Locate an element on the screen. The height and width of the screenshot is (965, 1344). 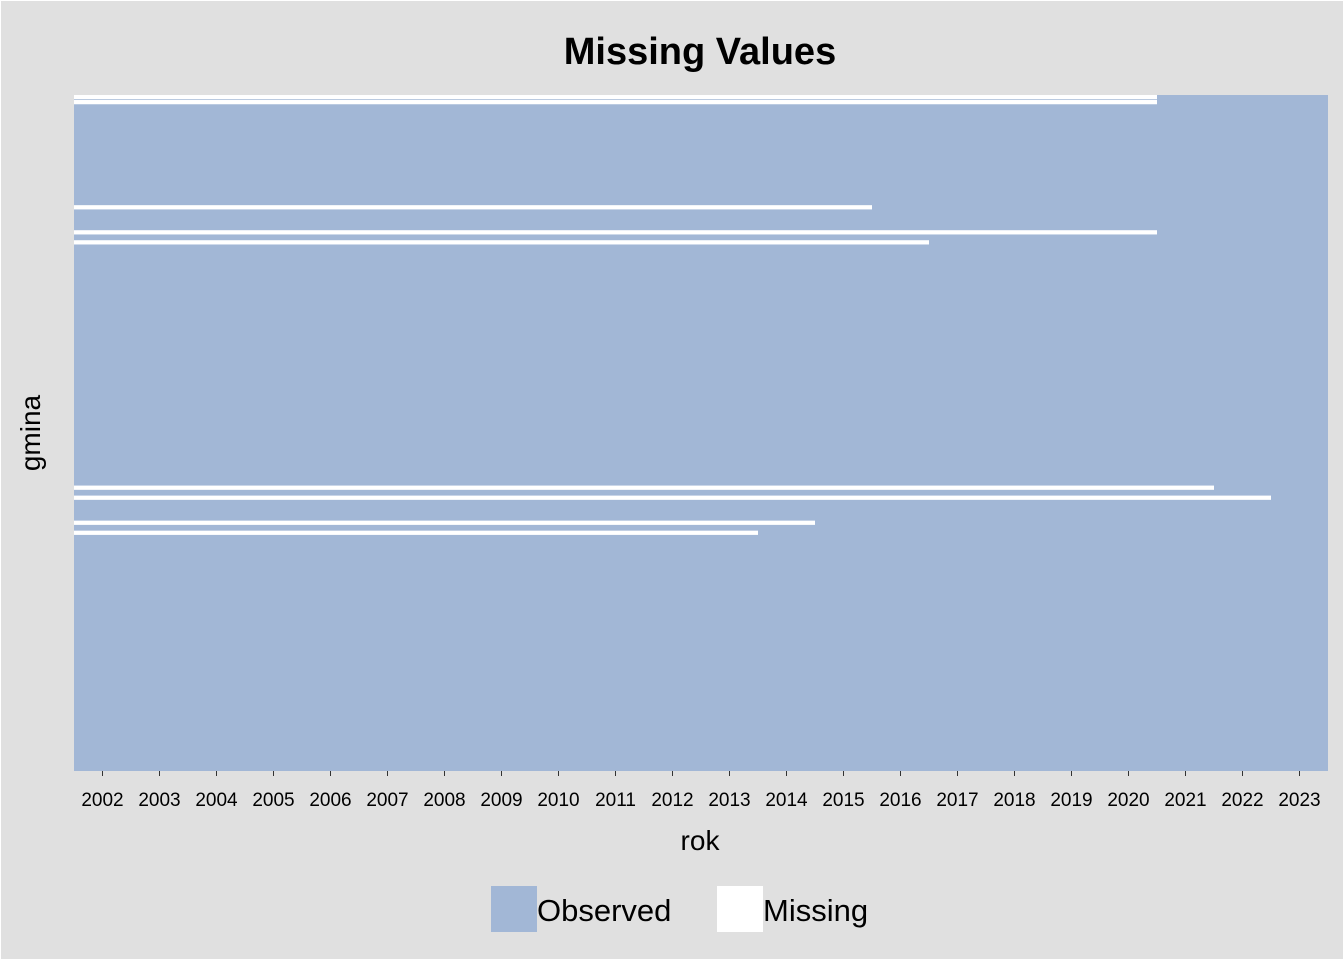
x-tick-label-2020: 2020 is located at coordinates (1128, 800).